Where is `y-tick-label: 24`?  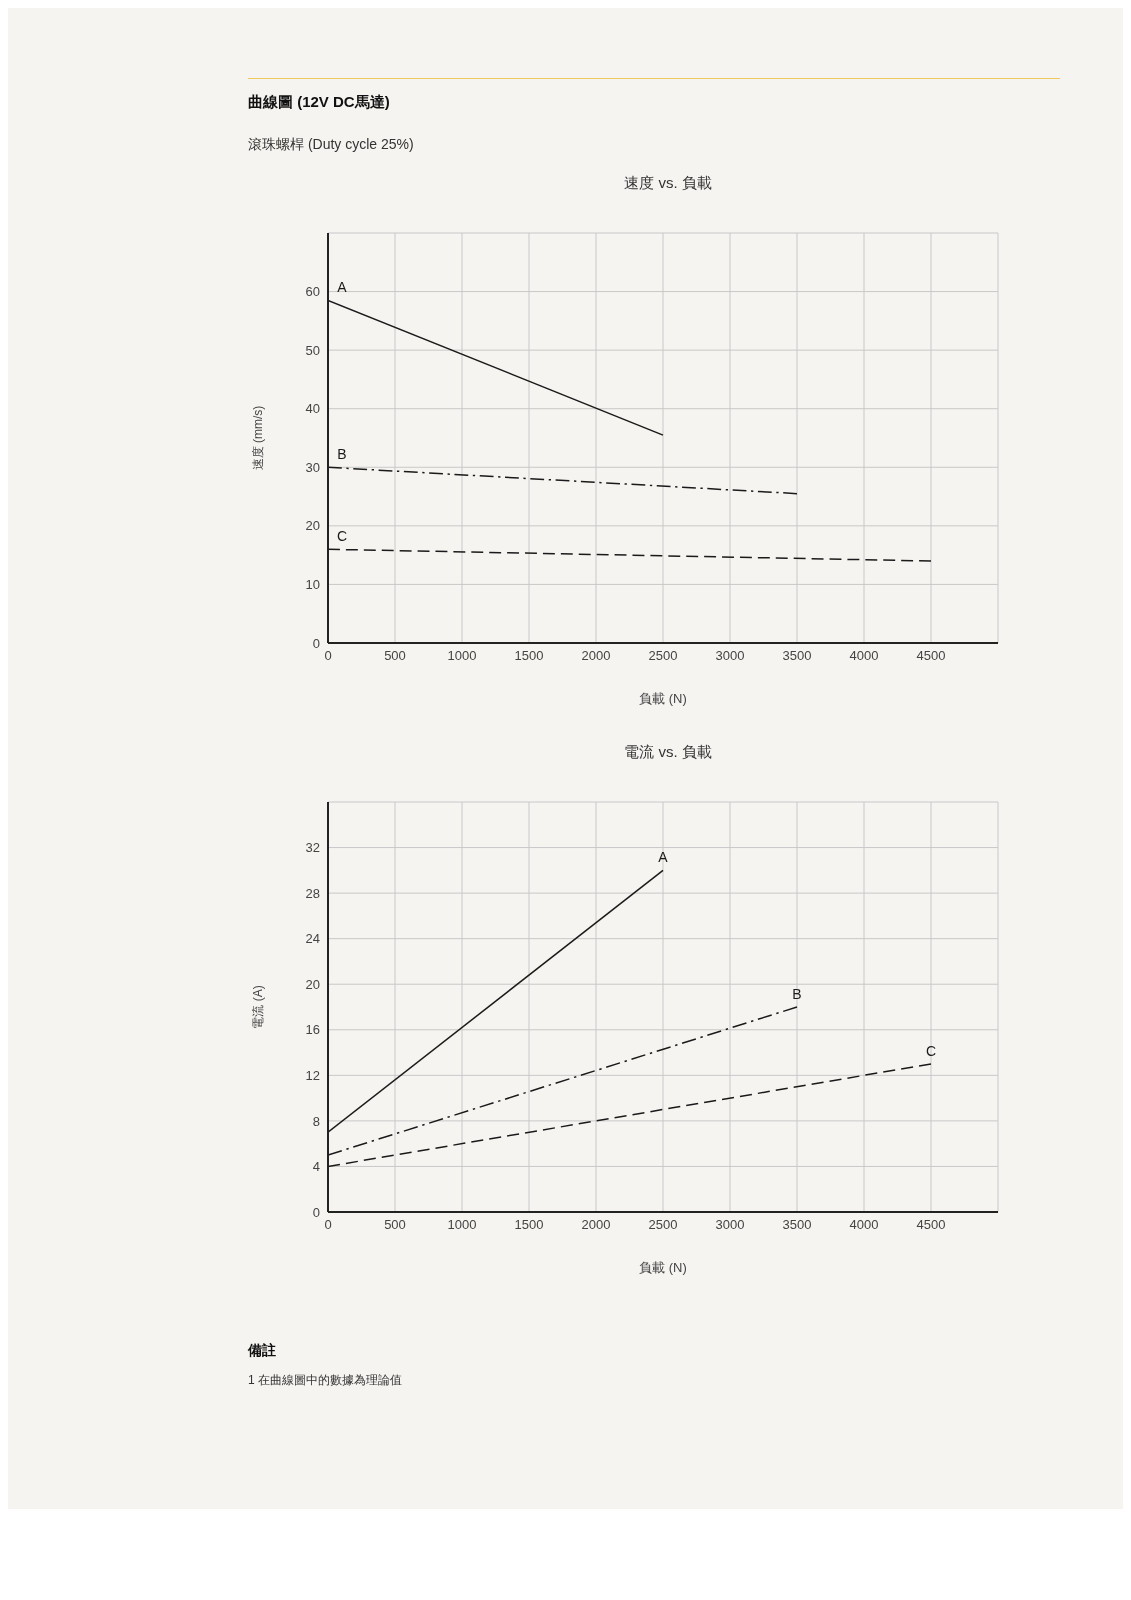 y-tick-label: 24 is located at coordinates (312, 939).